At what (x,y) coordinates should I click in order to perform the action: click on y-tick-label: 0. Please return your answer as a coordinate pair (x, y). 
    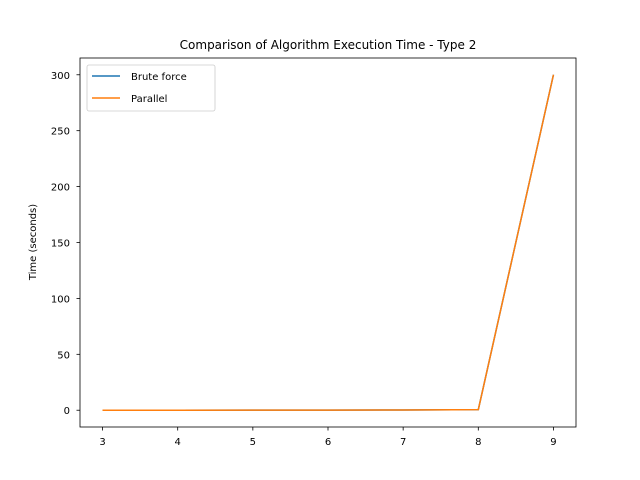
    Looking at the image, I should click on (67, 411).